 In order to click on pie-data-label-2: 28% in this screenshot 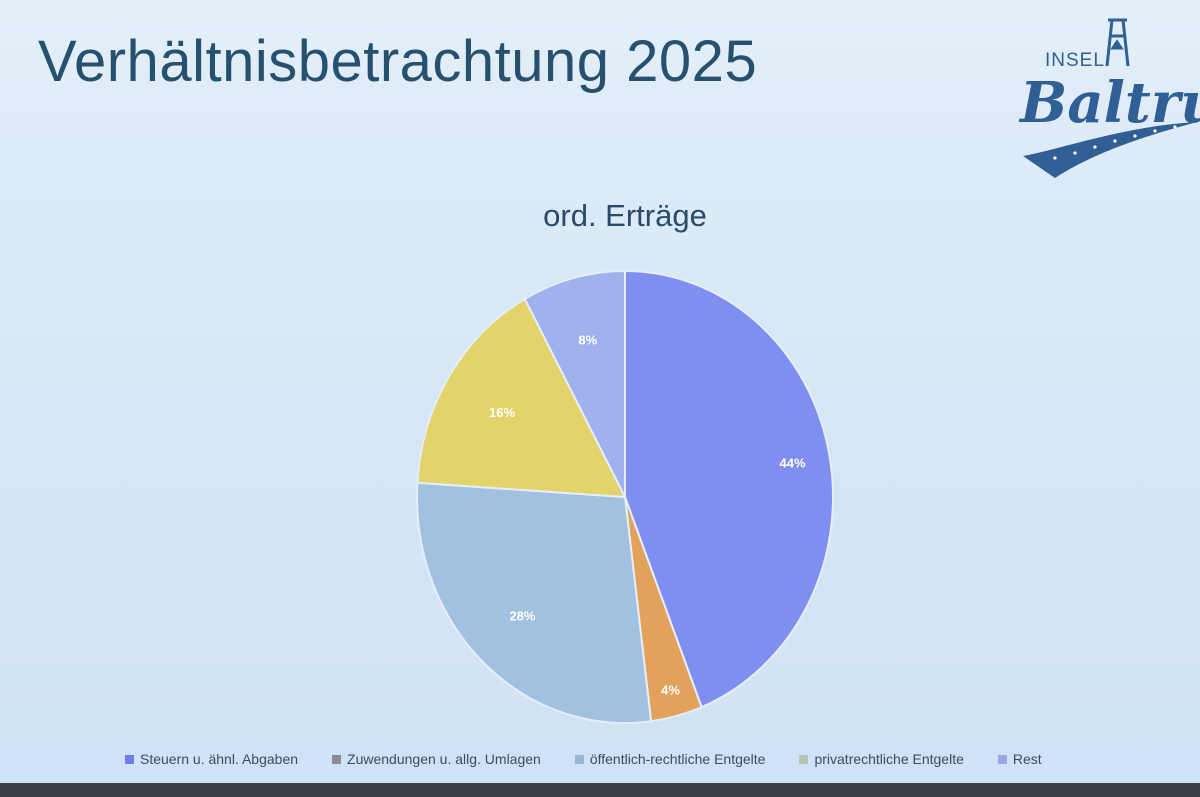, I will do `click(522, 616)`.